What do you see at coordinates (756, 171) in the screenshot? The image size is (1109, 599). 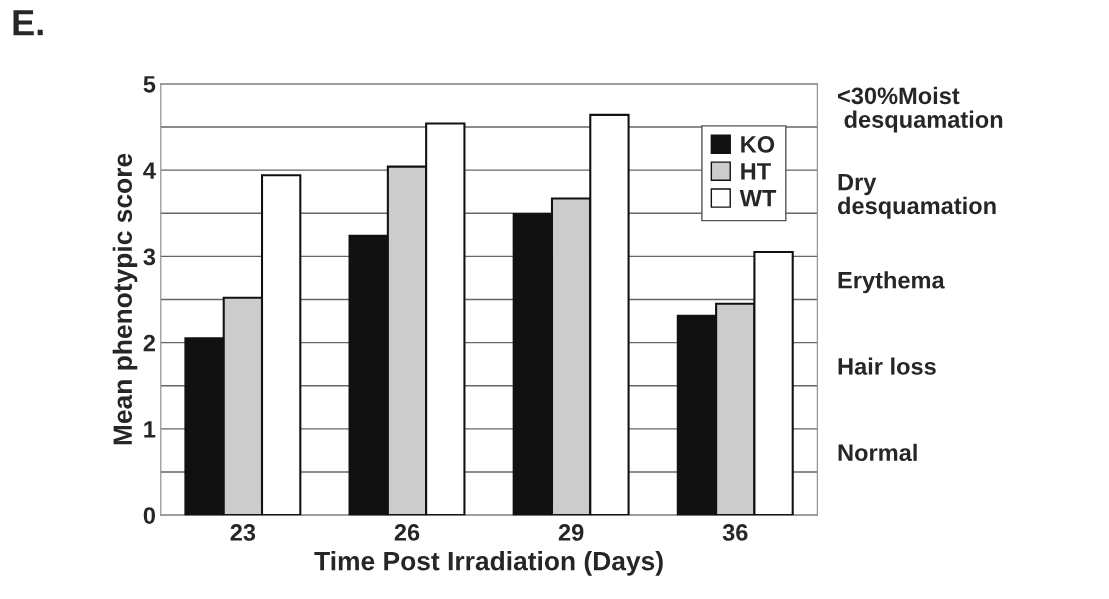 I see `legend-label: HT` at bounding box center [756, 171].